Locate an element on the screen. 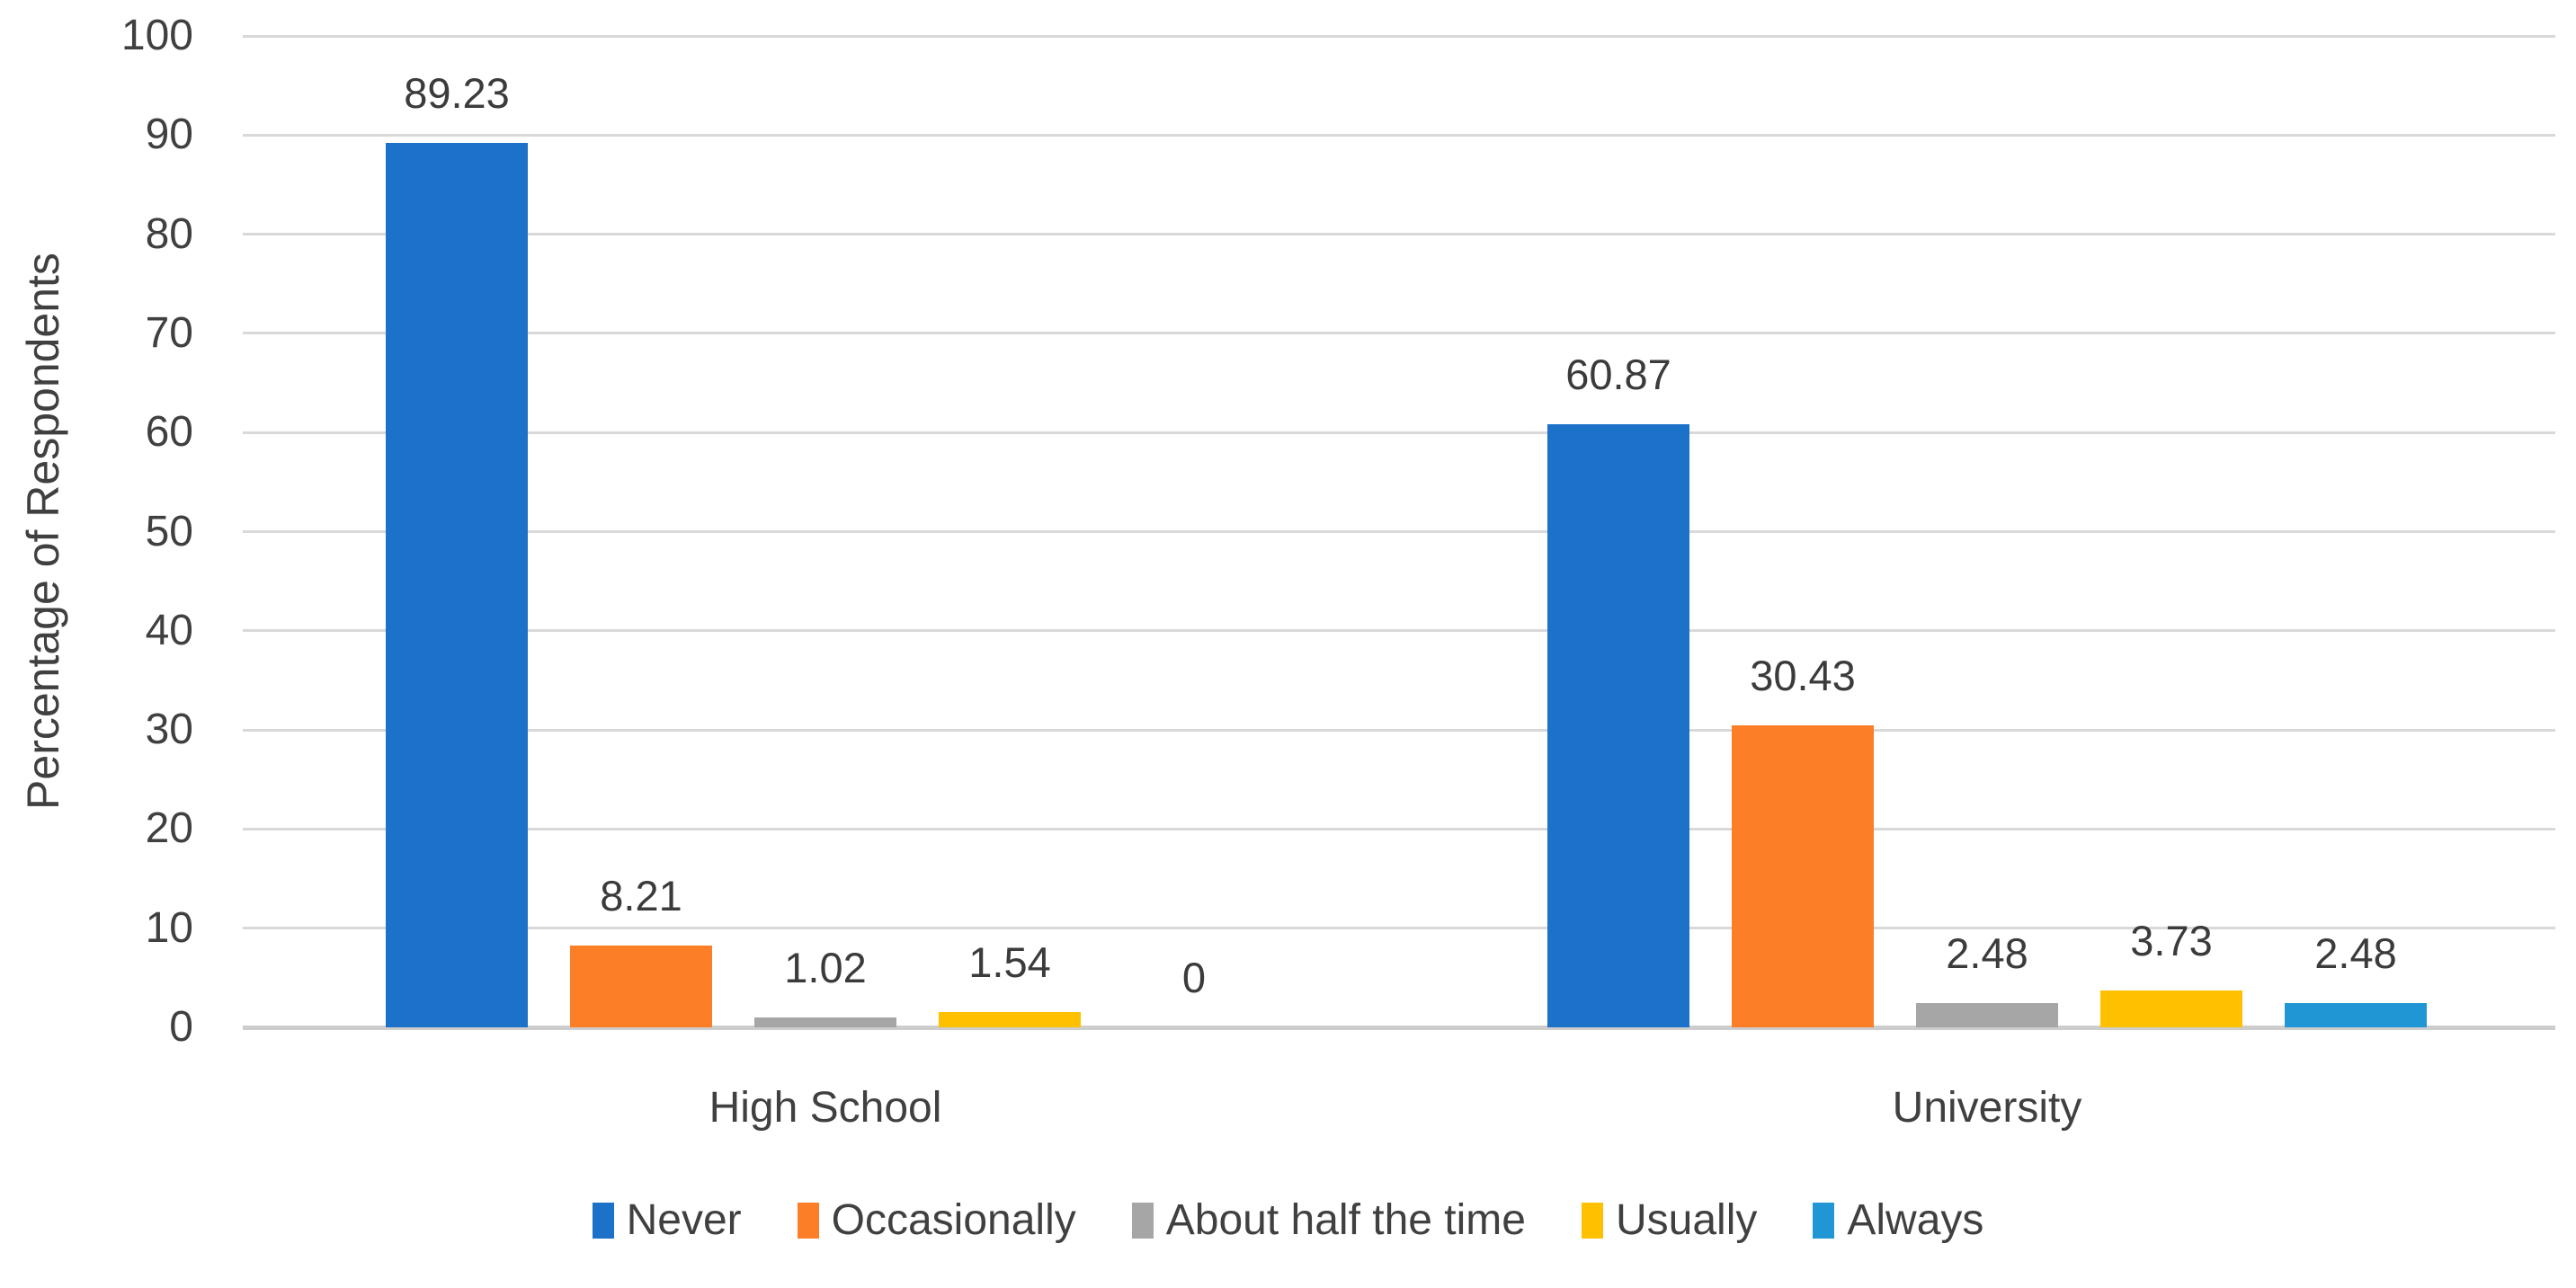 The width and height of the screenshot is (2576, 1288). y-tick-label: 50 is located at coordinates (169, 531).